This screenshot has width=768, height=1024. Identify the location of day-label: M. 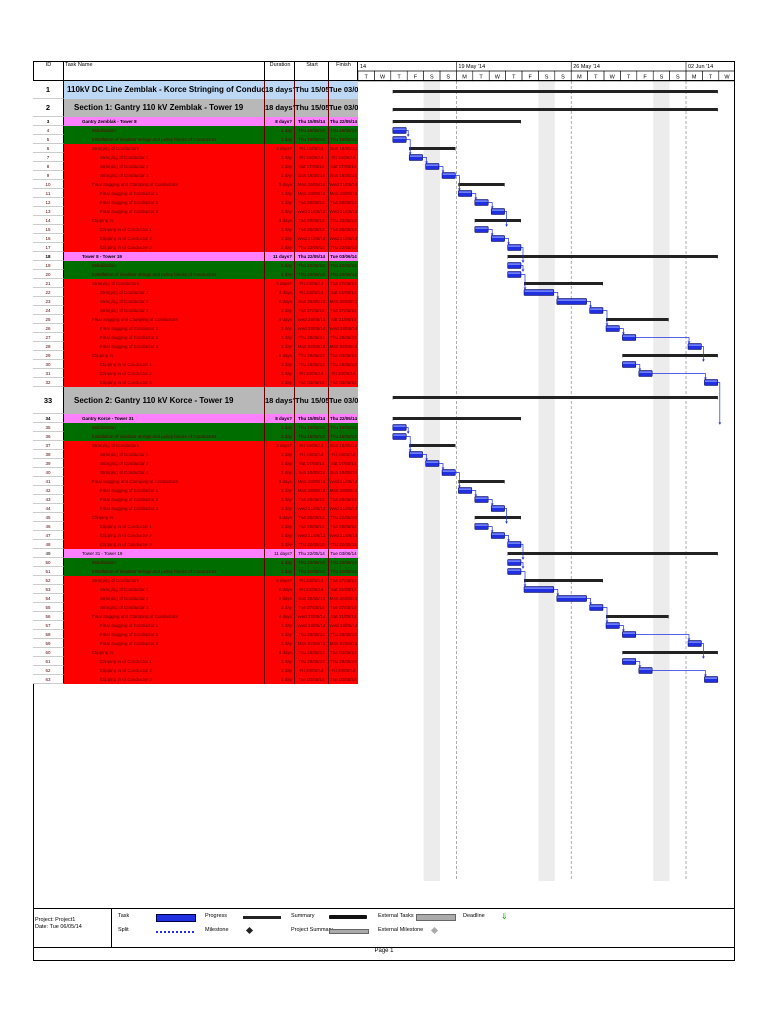
(464, 78).